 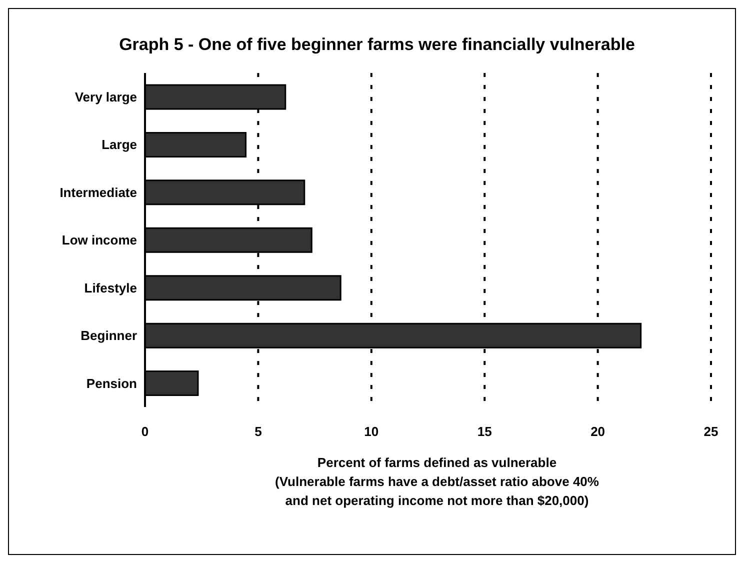 What do you see at coordinates (105, 96) in the screenshot?
I see `y-tick-label: Very large` at bounding box center [105, 96].